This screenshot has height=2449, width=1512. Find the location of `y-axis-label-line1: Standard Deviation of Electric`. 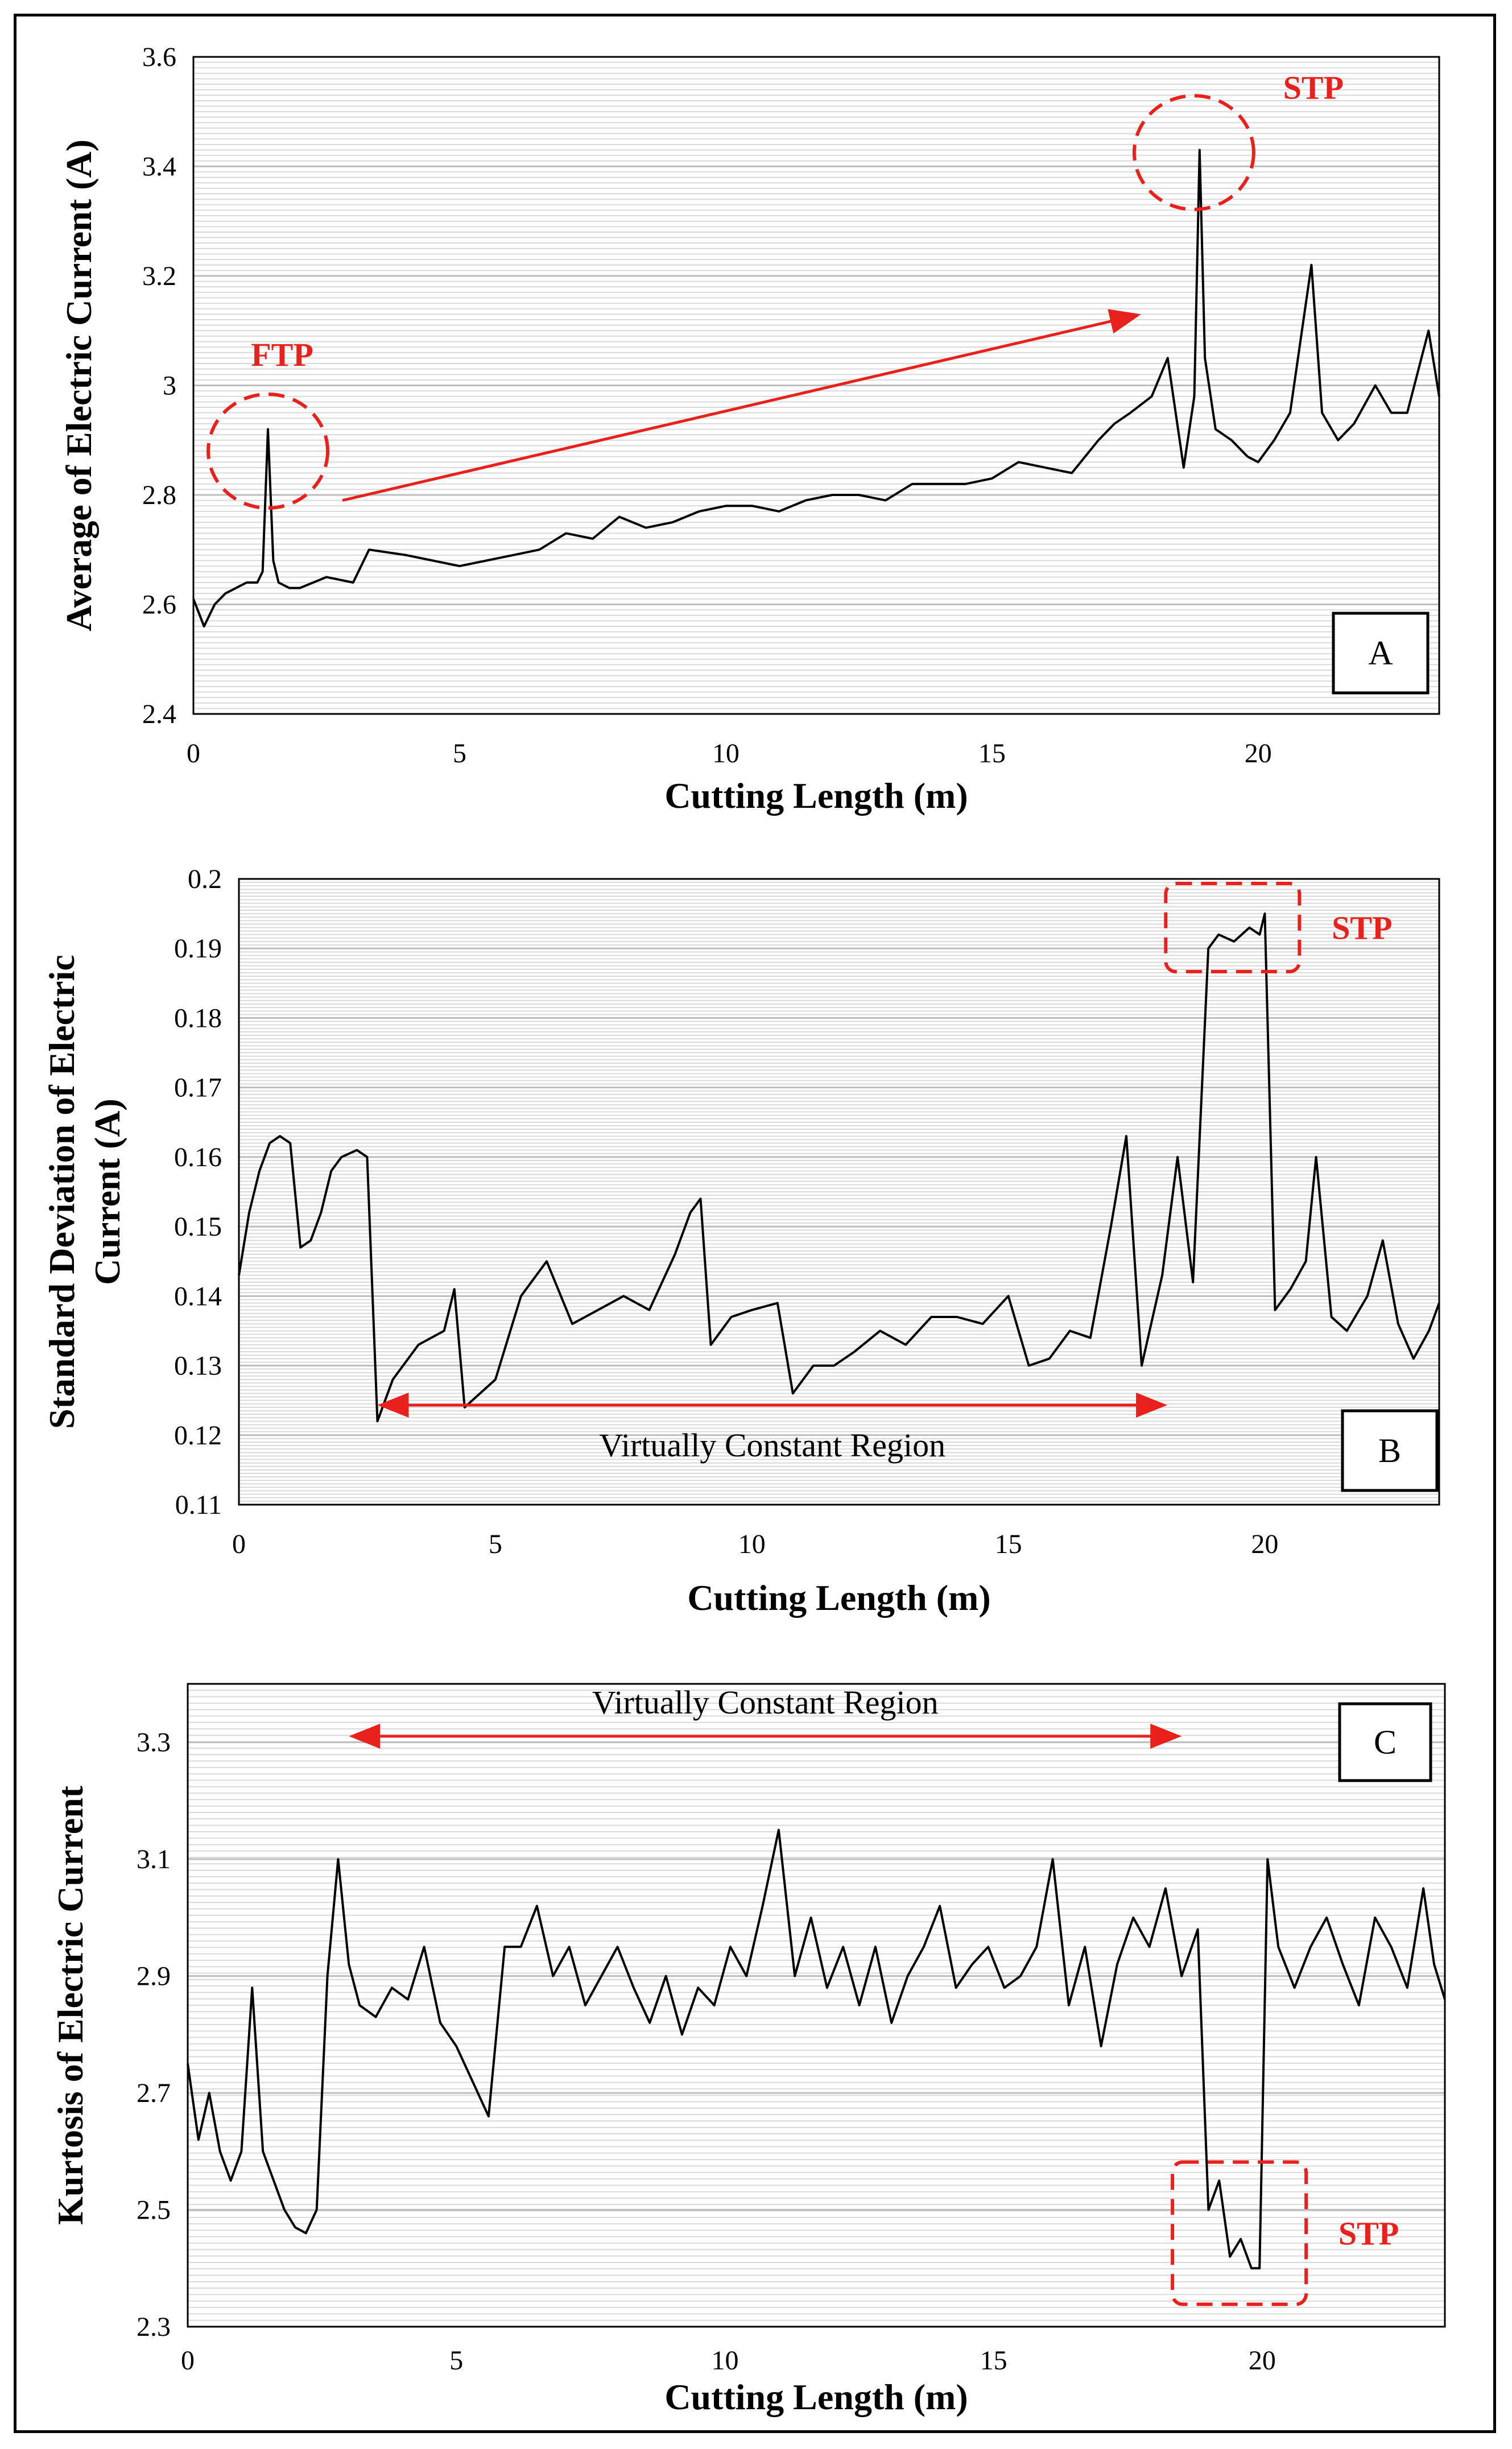

y-axis-label-line1: Standard Deviation of Electric is located at coordinates (62, 1192).